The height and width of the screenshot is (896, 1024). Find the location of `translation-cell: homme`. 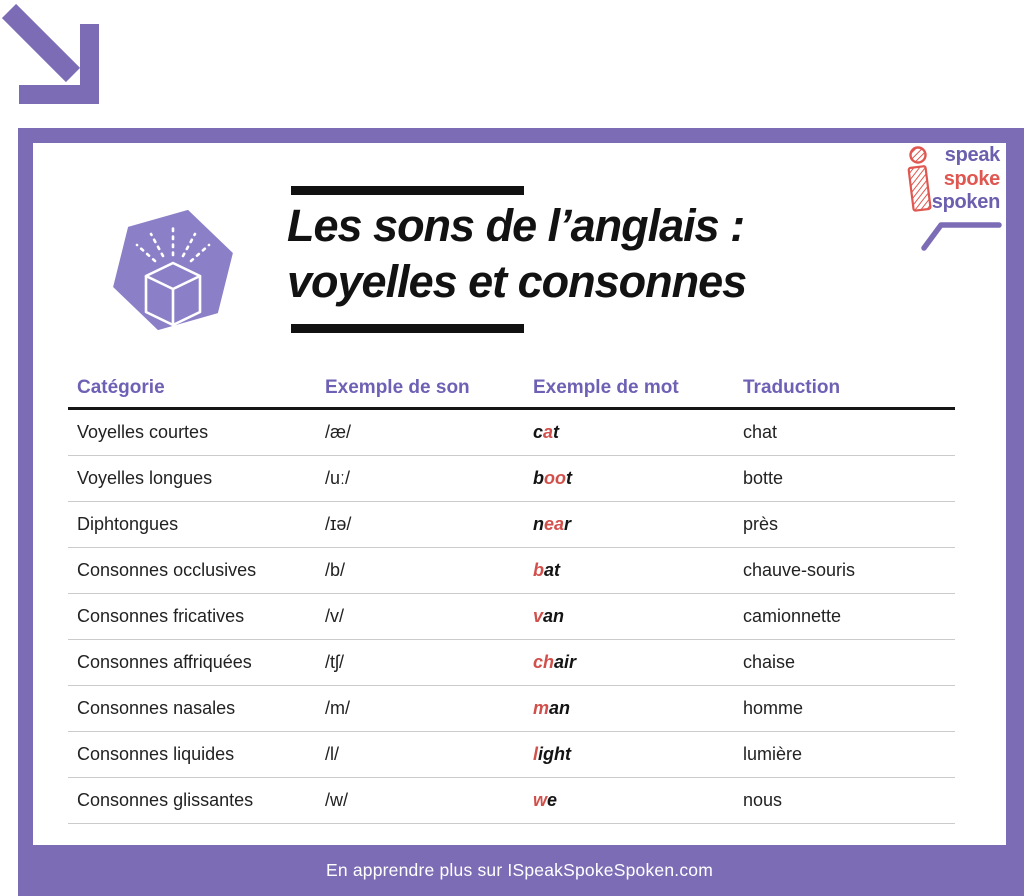

translation-cell: homme is located at coordinates (773, 708).